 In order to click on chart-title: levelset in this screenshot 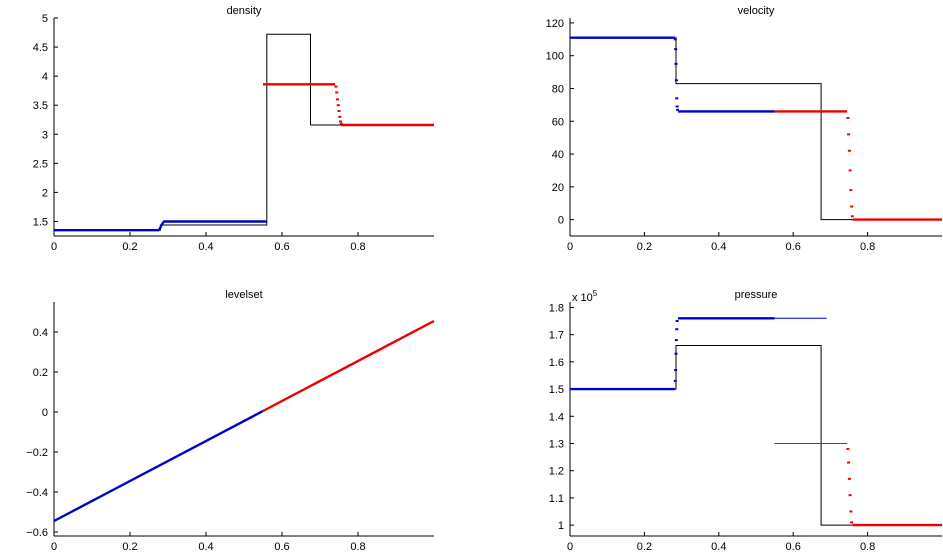, I will do `click(243, 295)`.